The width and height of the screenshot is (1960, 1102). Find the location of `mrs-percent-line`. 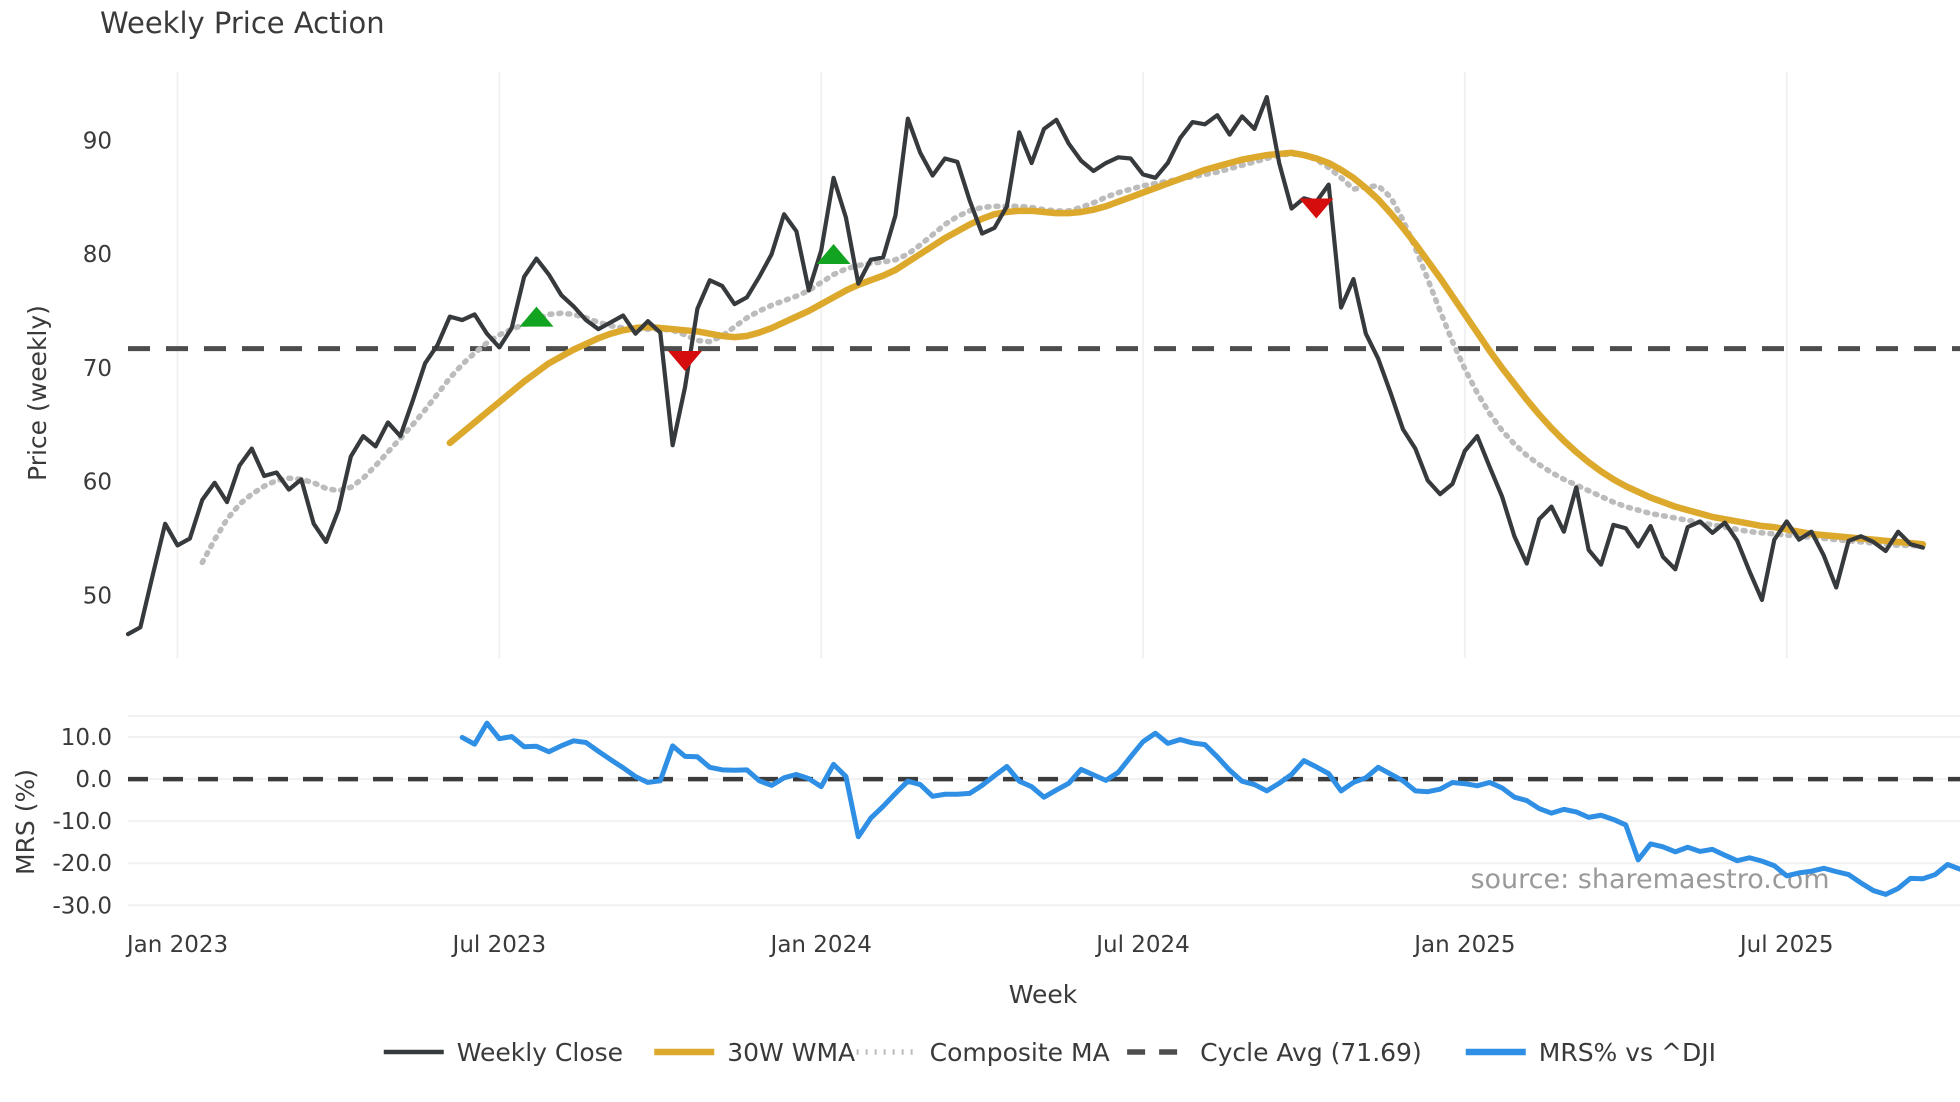

mrs-percent-line is located at coordinates (1209, 808).